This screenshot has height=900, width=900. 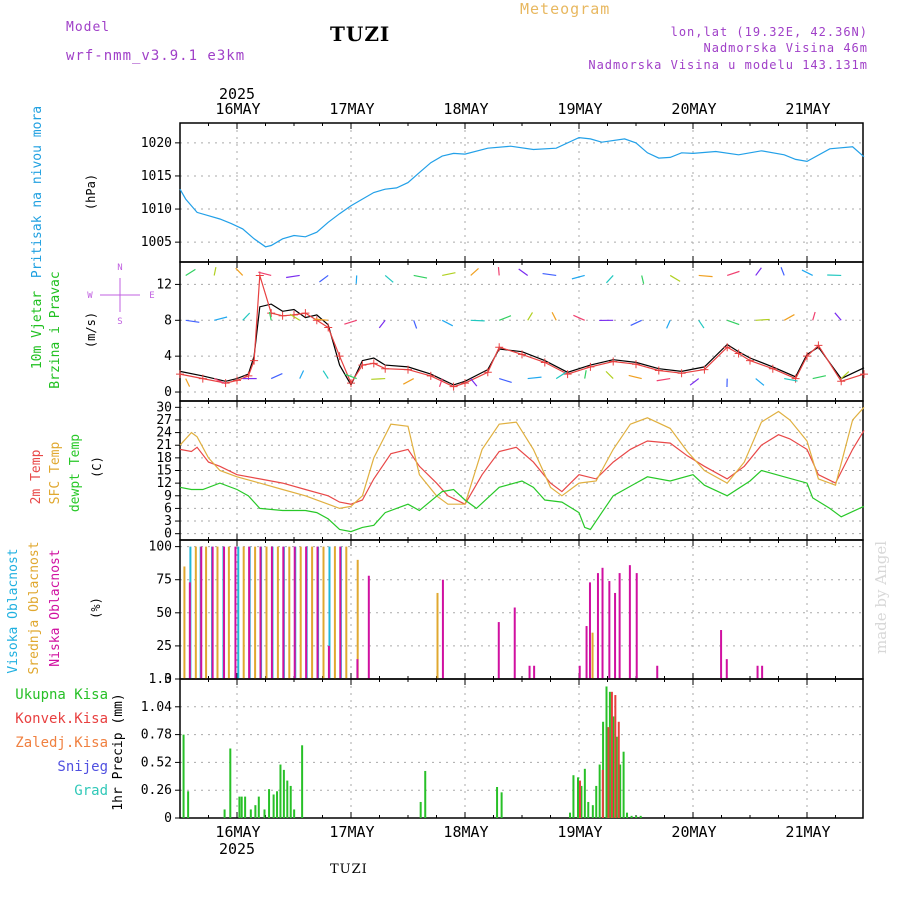 I want to click on x-day-label-top: 17MAY, so click(x=351, y=109).